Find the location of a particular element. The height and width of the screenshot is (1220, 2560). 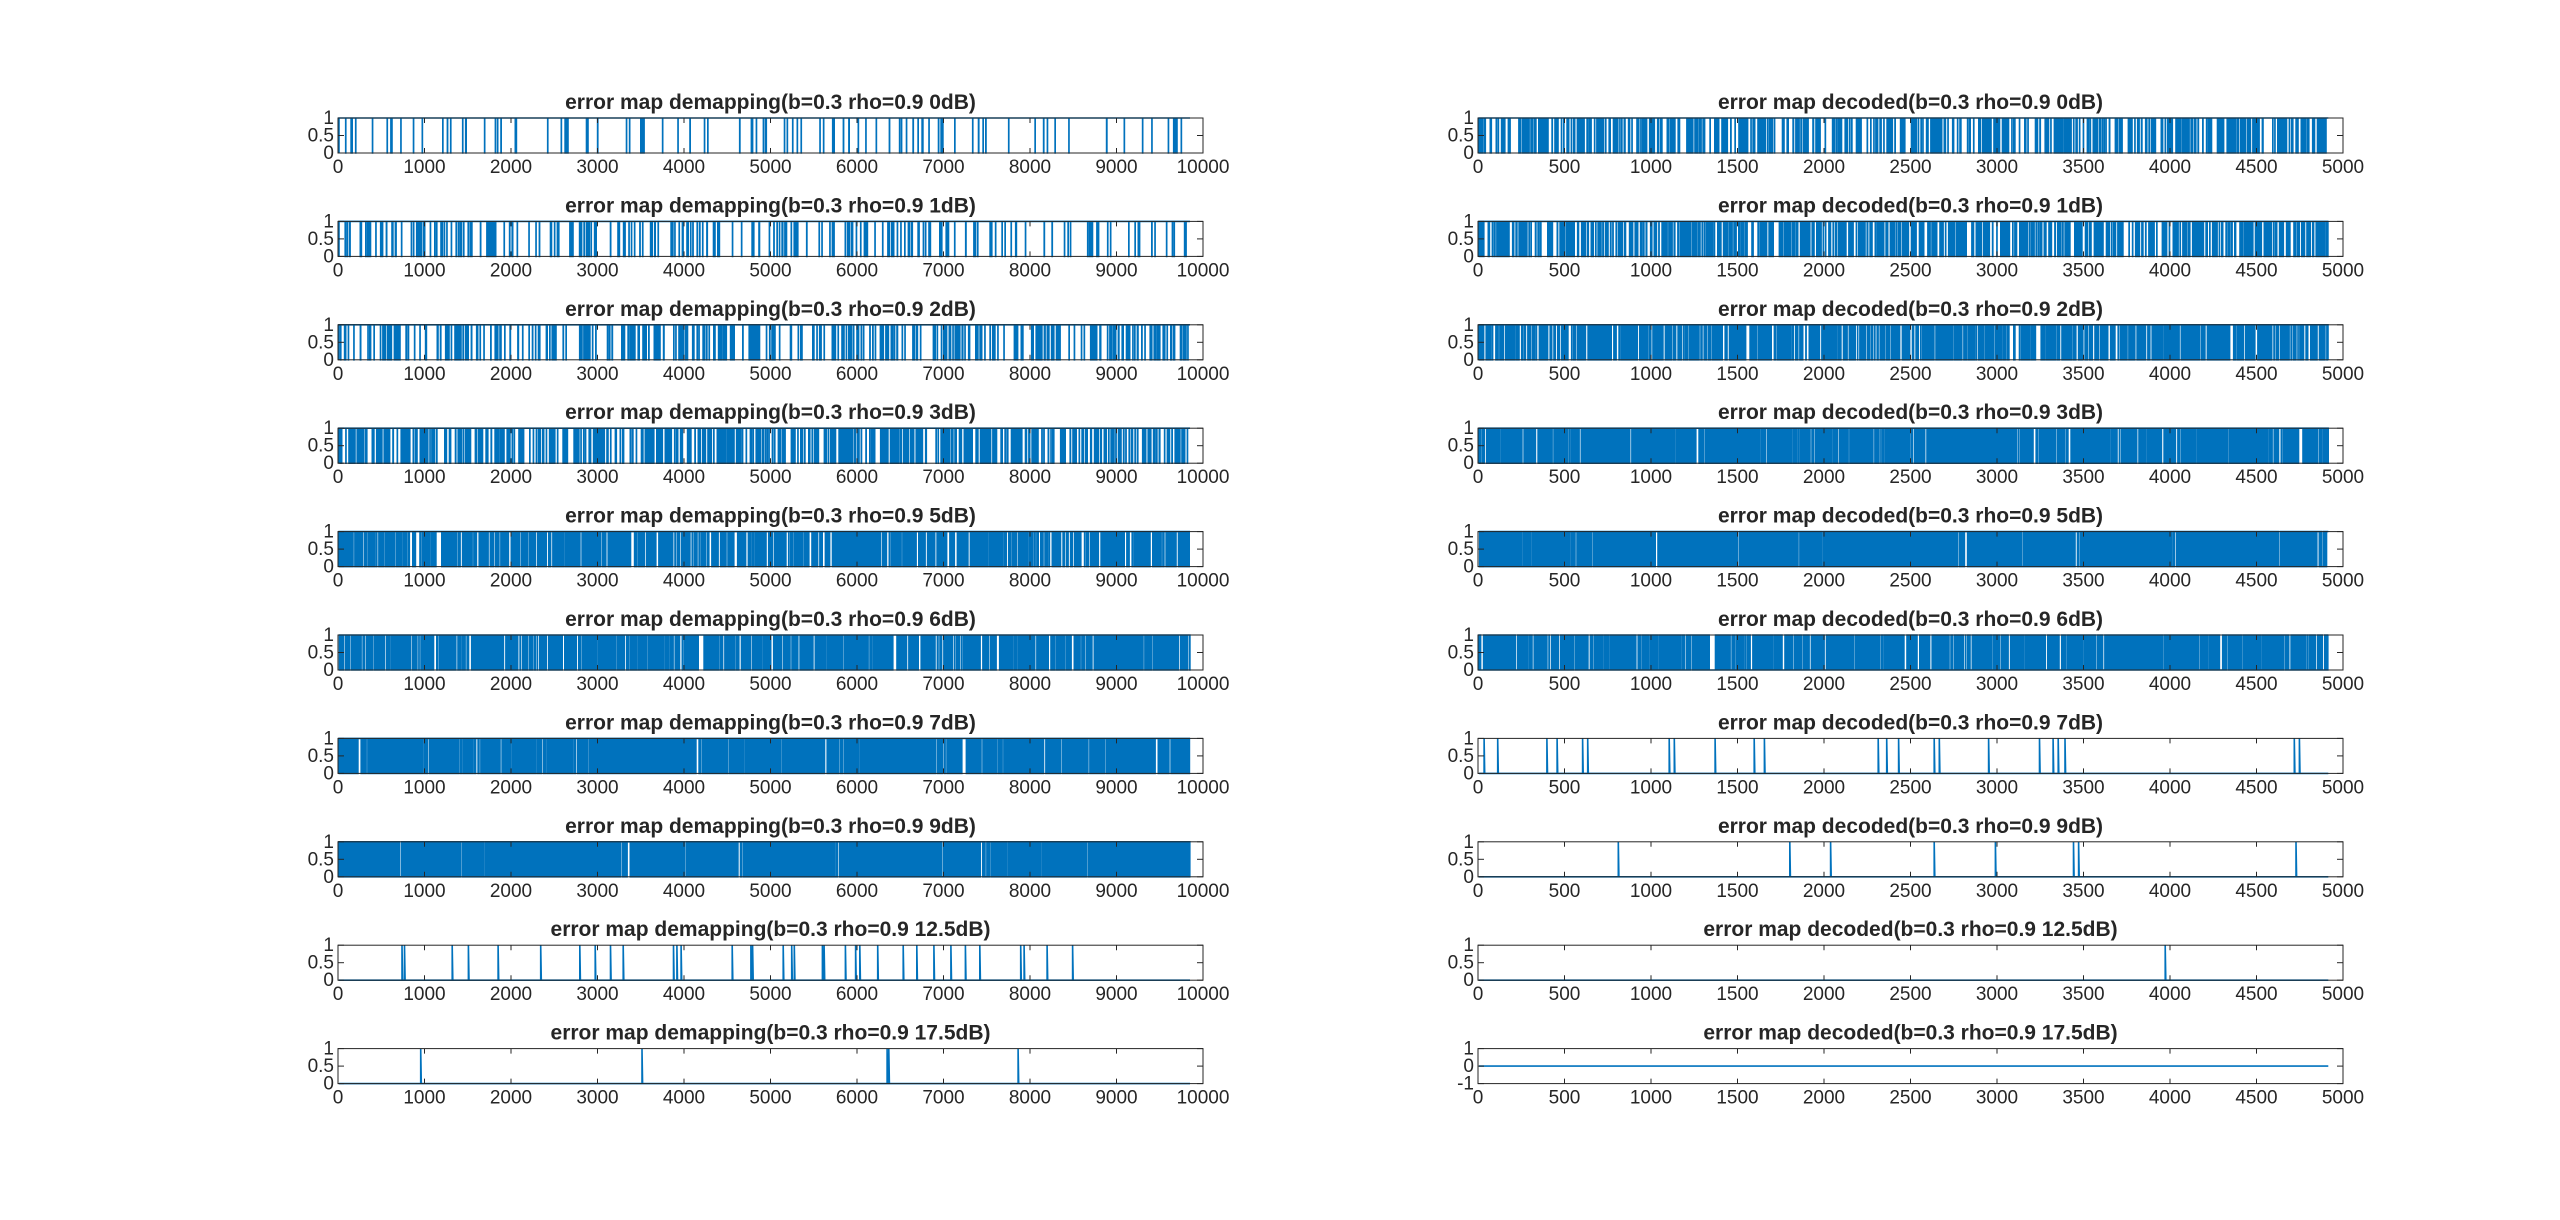

subplot-title: error map demapping(b=0.3 rho=0.9 3dB) is located at coordinates (770, 412).